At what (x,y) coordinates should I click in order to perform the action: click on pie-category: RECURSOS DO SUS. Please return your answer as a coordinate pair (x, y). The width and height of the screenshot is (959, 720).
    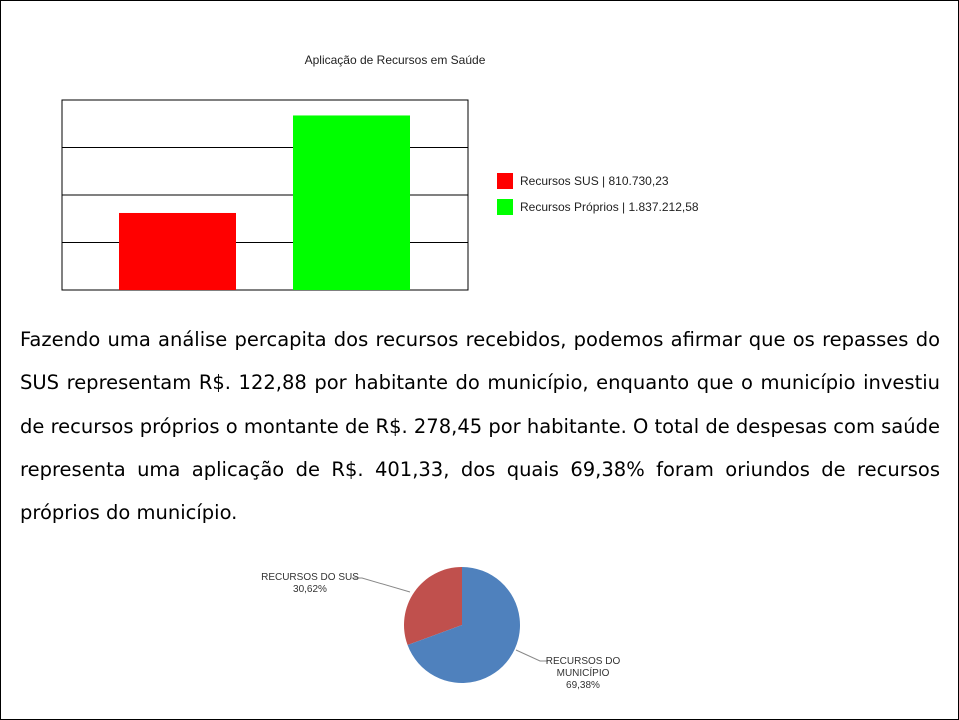
    Looking at the image, I should click on (310, 577).